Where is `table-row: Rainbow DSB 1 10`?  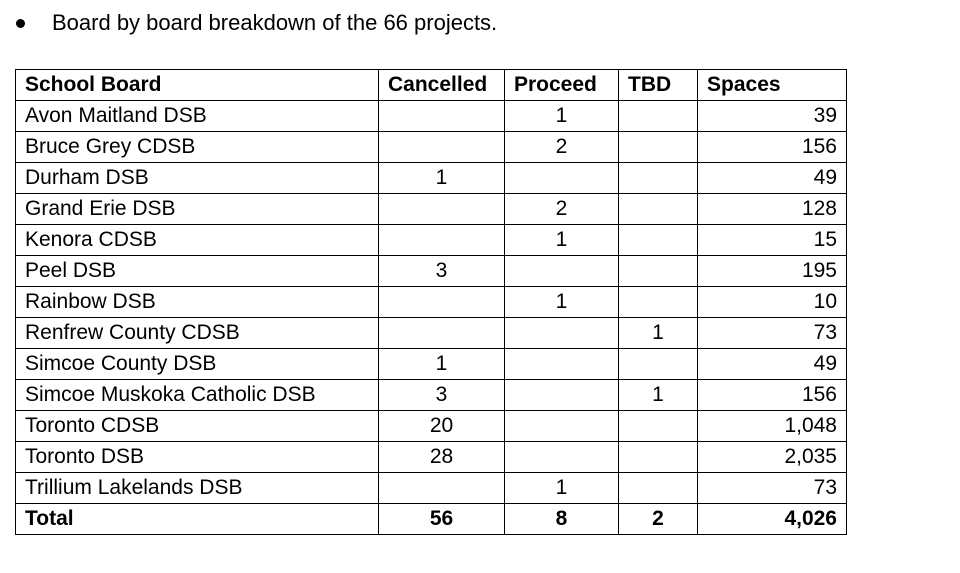 table-row: Rainbow DSB 1 10 is located at coordinates (431, 302).